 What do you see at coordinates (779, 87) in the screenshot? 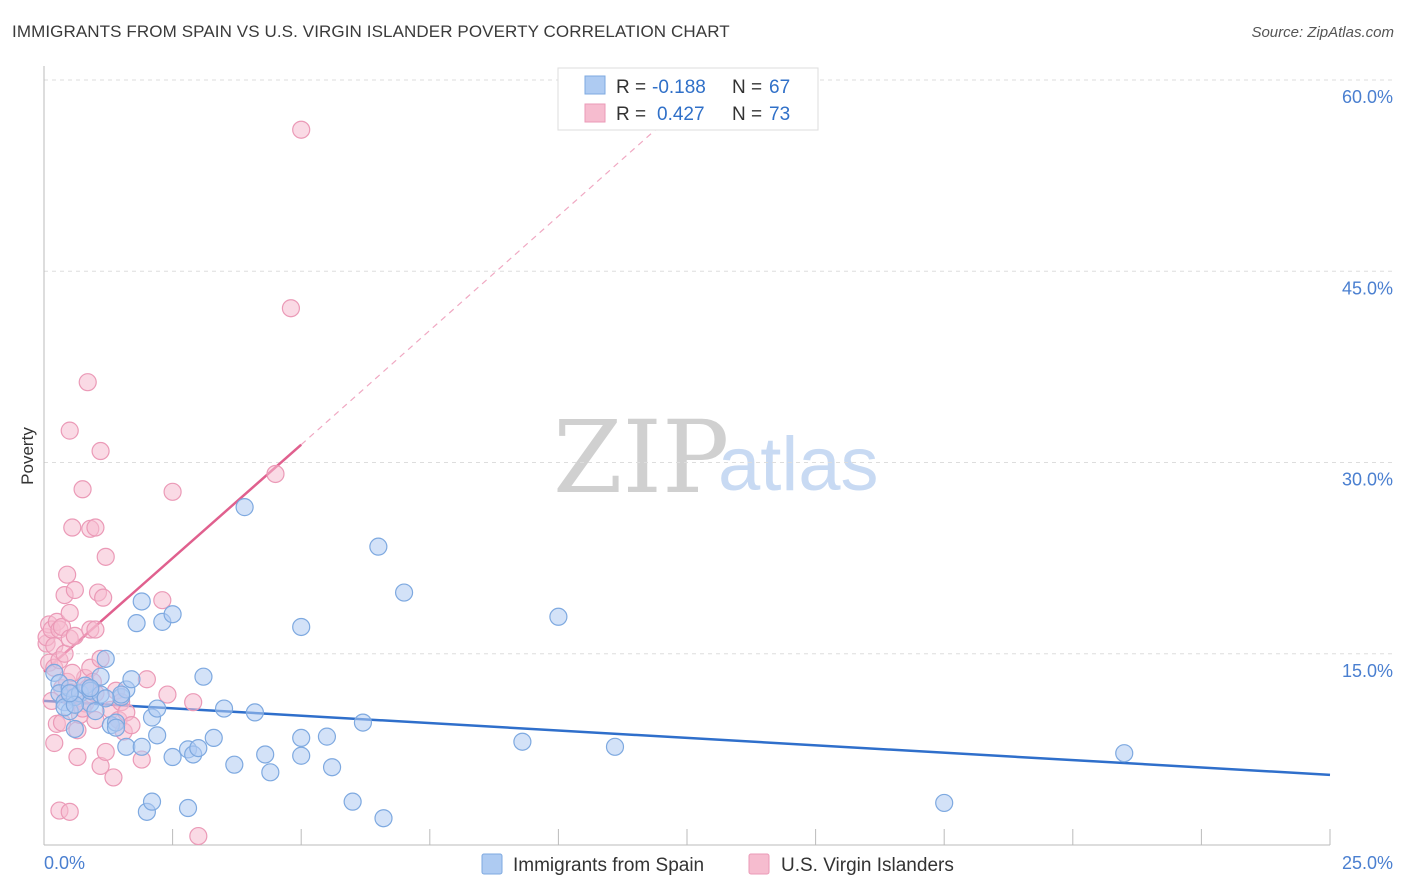
I see `legend-n-value-1: 67` at bounding box center [779, 87].